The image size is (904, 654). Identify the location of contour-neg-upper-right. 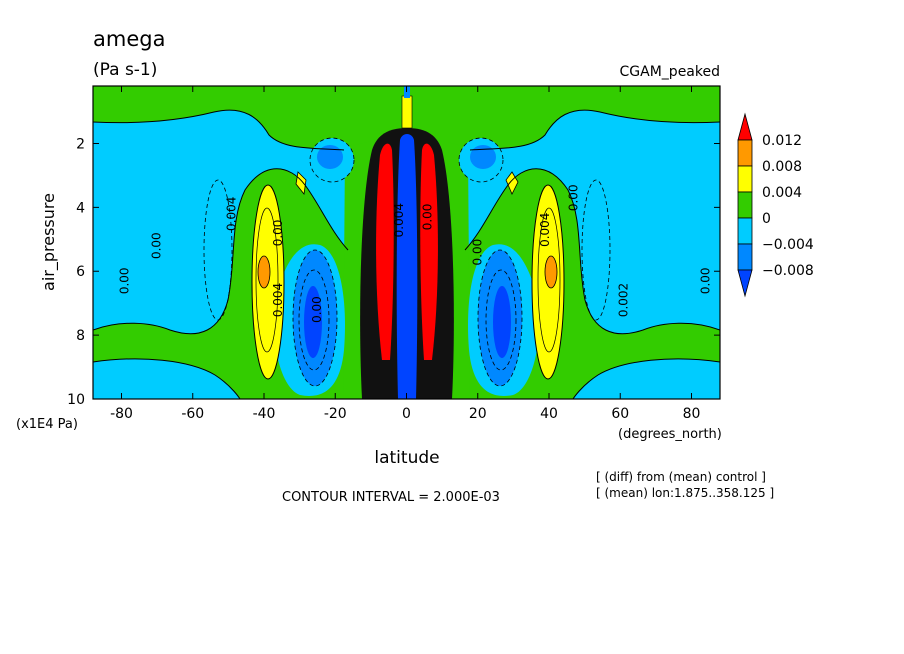
(481, 160).